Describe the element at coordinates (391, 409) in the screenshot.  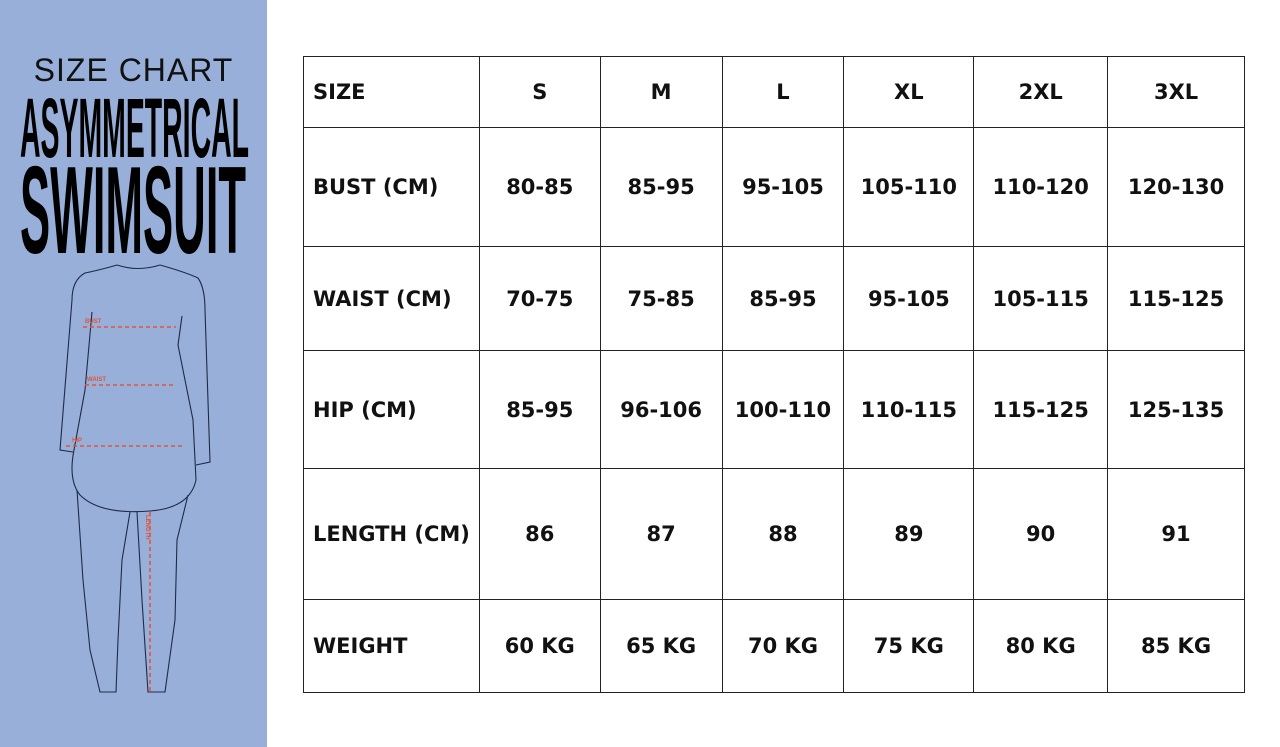
I see `row-label: HIP (CM)` at that location.